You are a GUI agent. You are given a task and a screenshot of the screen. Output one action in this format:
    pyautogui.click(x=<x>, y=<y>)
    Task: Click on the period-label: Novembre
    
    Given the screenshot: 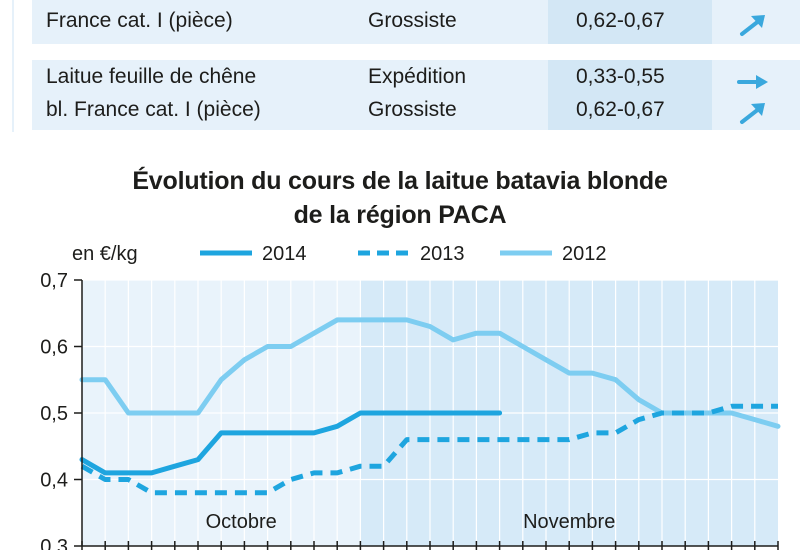 What is the action you would take?
    pyautogui.click(x=569, y=522)
    